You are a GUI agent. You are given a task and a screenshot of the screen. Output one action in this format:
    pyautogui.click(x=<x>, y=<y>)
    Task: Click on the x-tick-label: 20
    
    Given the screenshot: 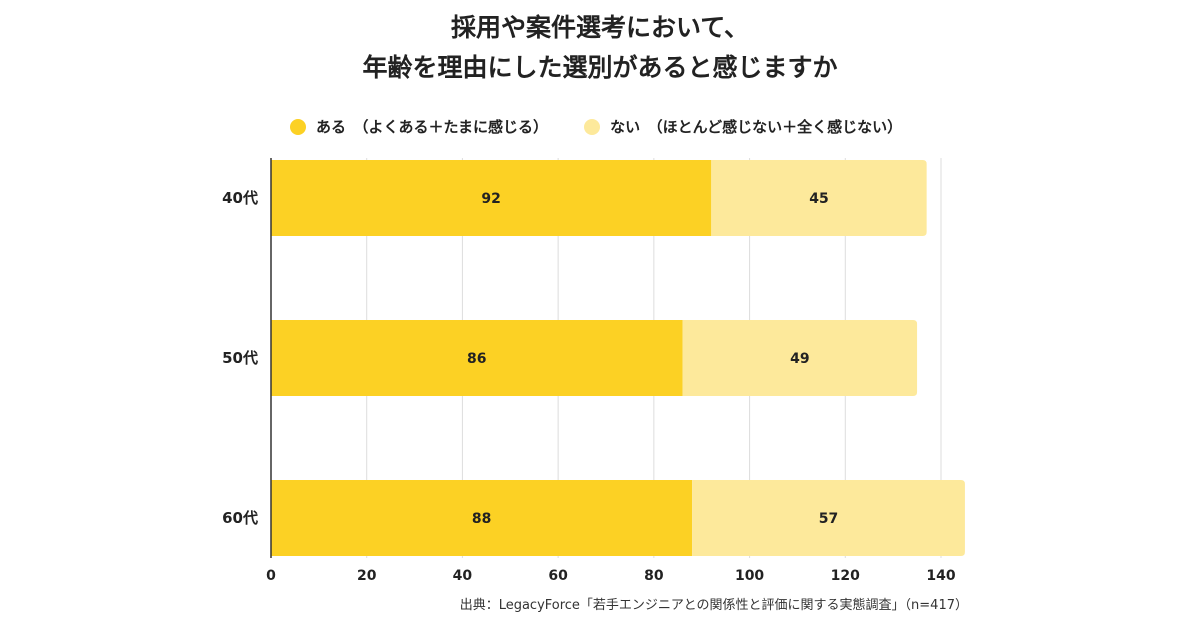 What is the action you would take?
    pyautogui.click(x=367, y=576)
    